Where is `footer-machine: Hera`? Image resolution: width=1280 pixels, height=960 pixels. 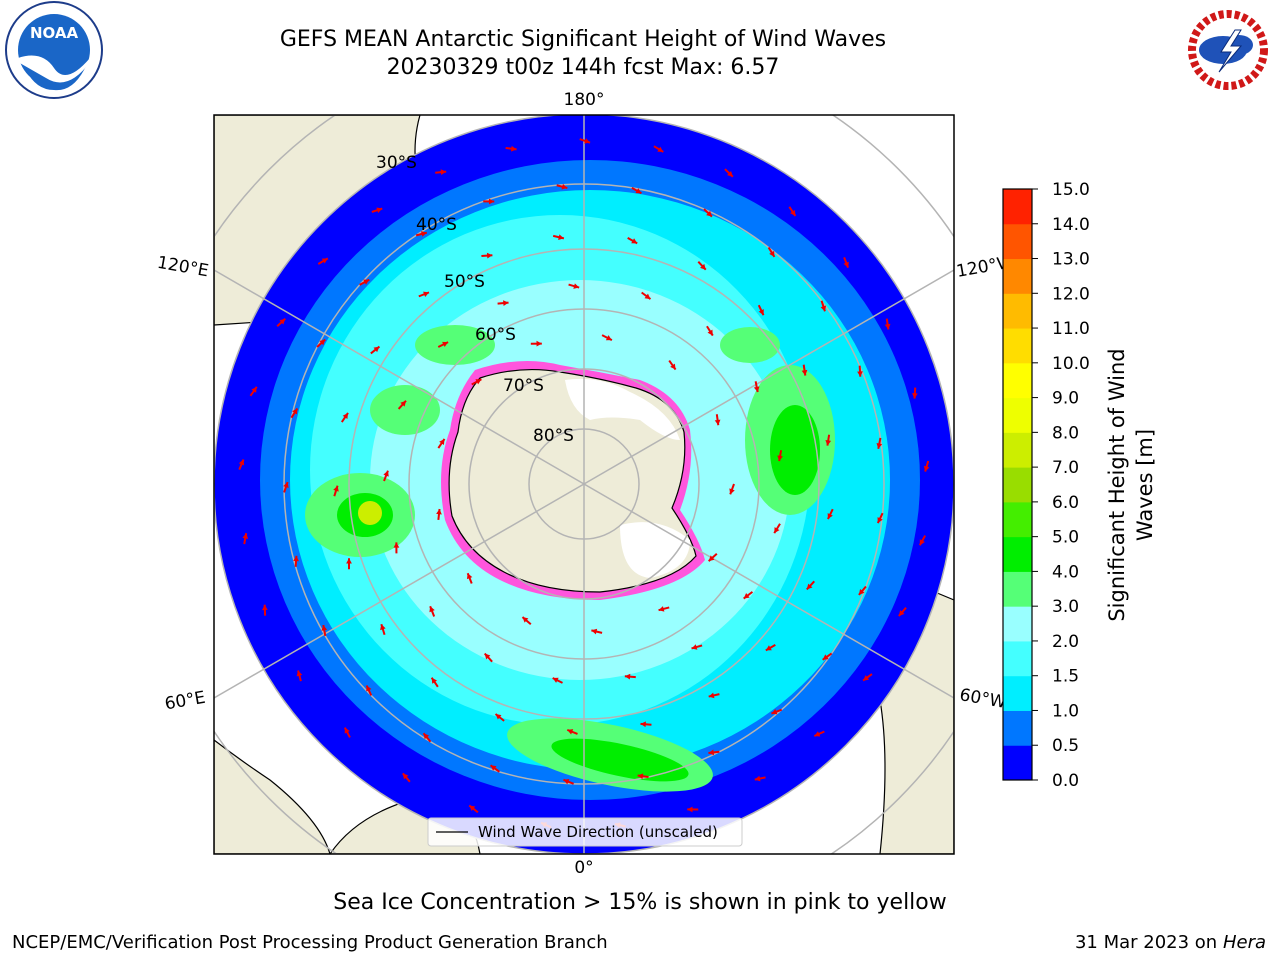 footer-machine: Hera is located at coordinates (1244, 942).